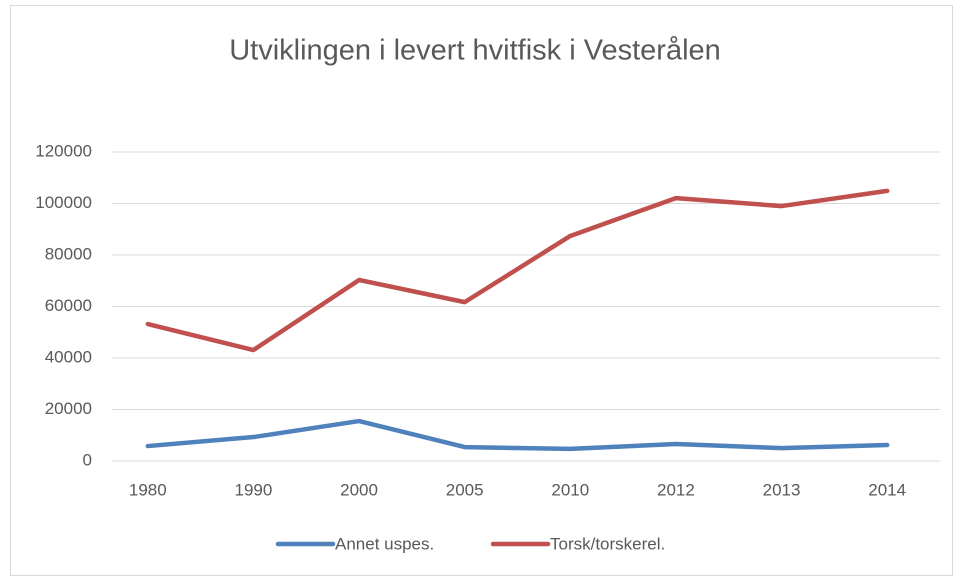 The width and height of the screenshot is (960, 577). I want to click on y-tick-label: 80000, so click(68, 253).